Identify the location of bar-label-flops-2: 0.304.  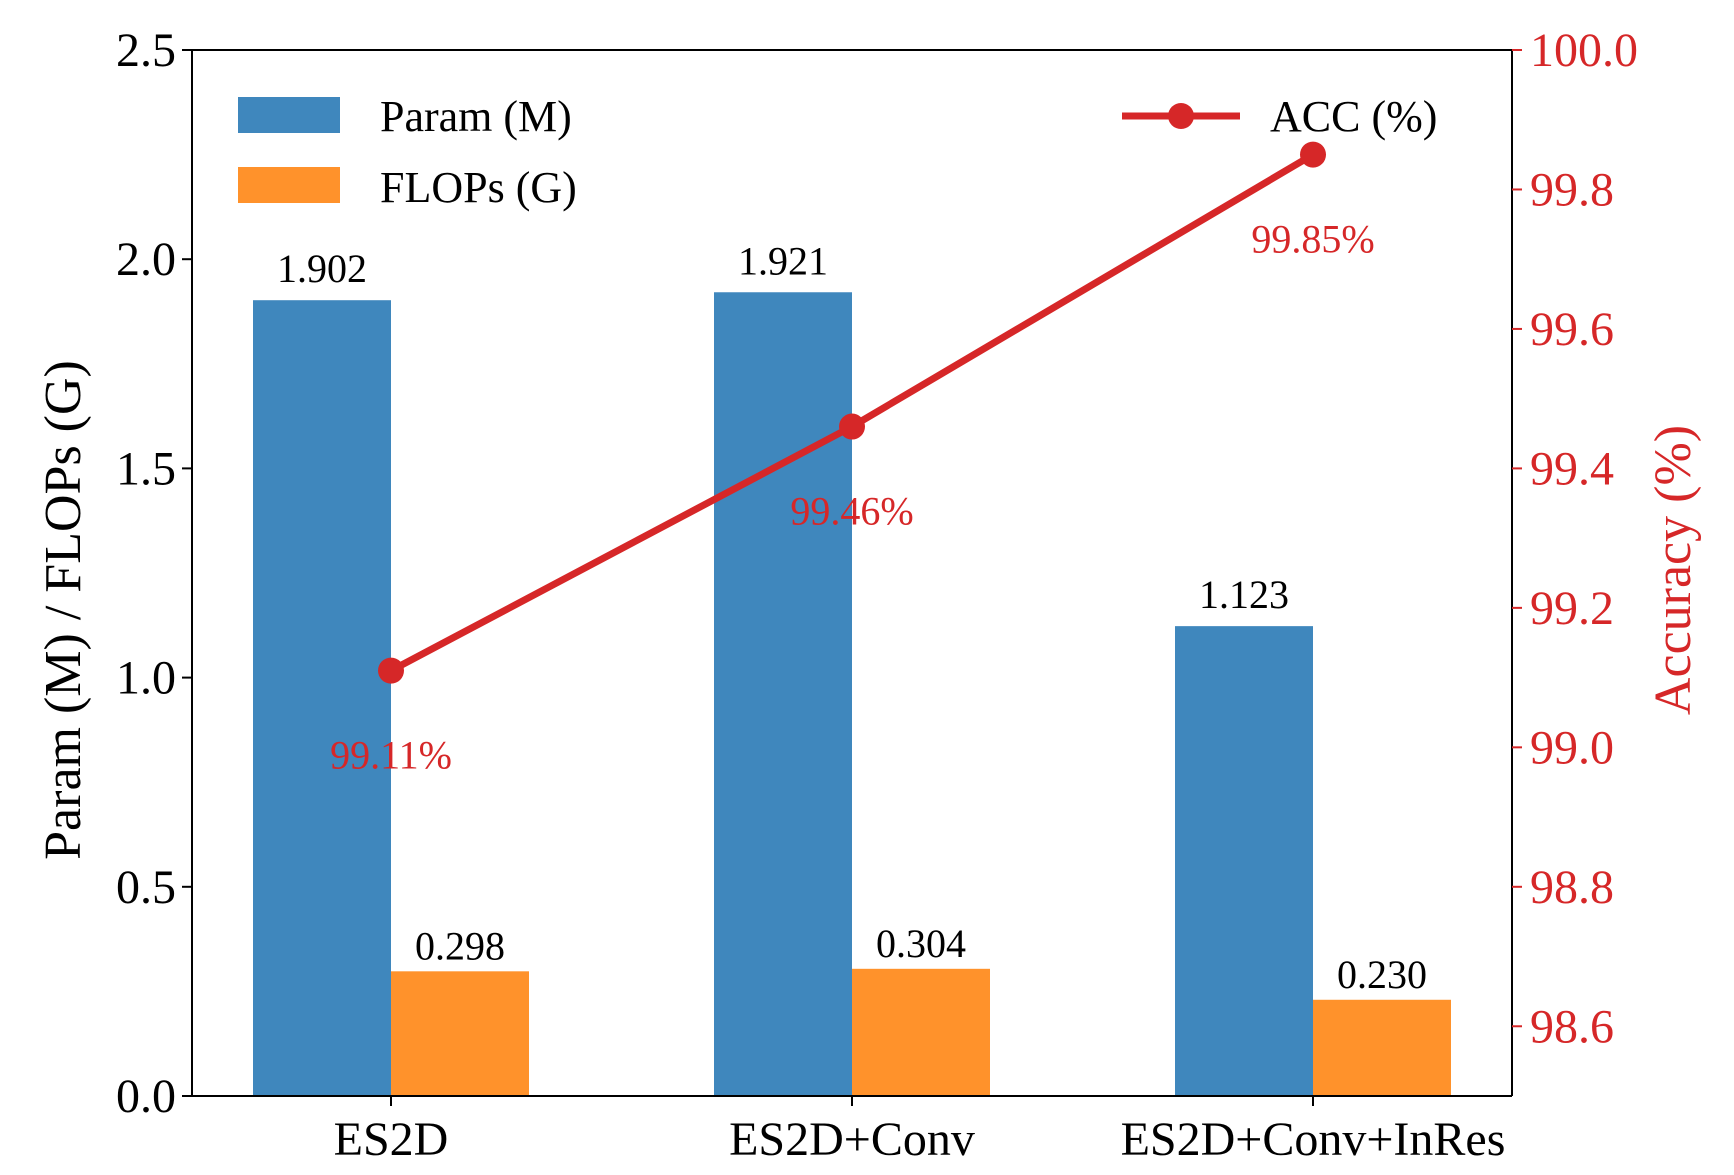
(921, 943).